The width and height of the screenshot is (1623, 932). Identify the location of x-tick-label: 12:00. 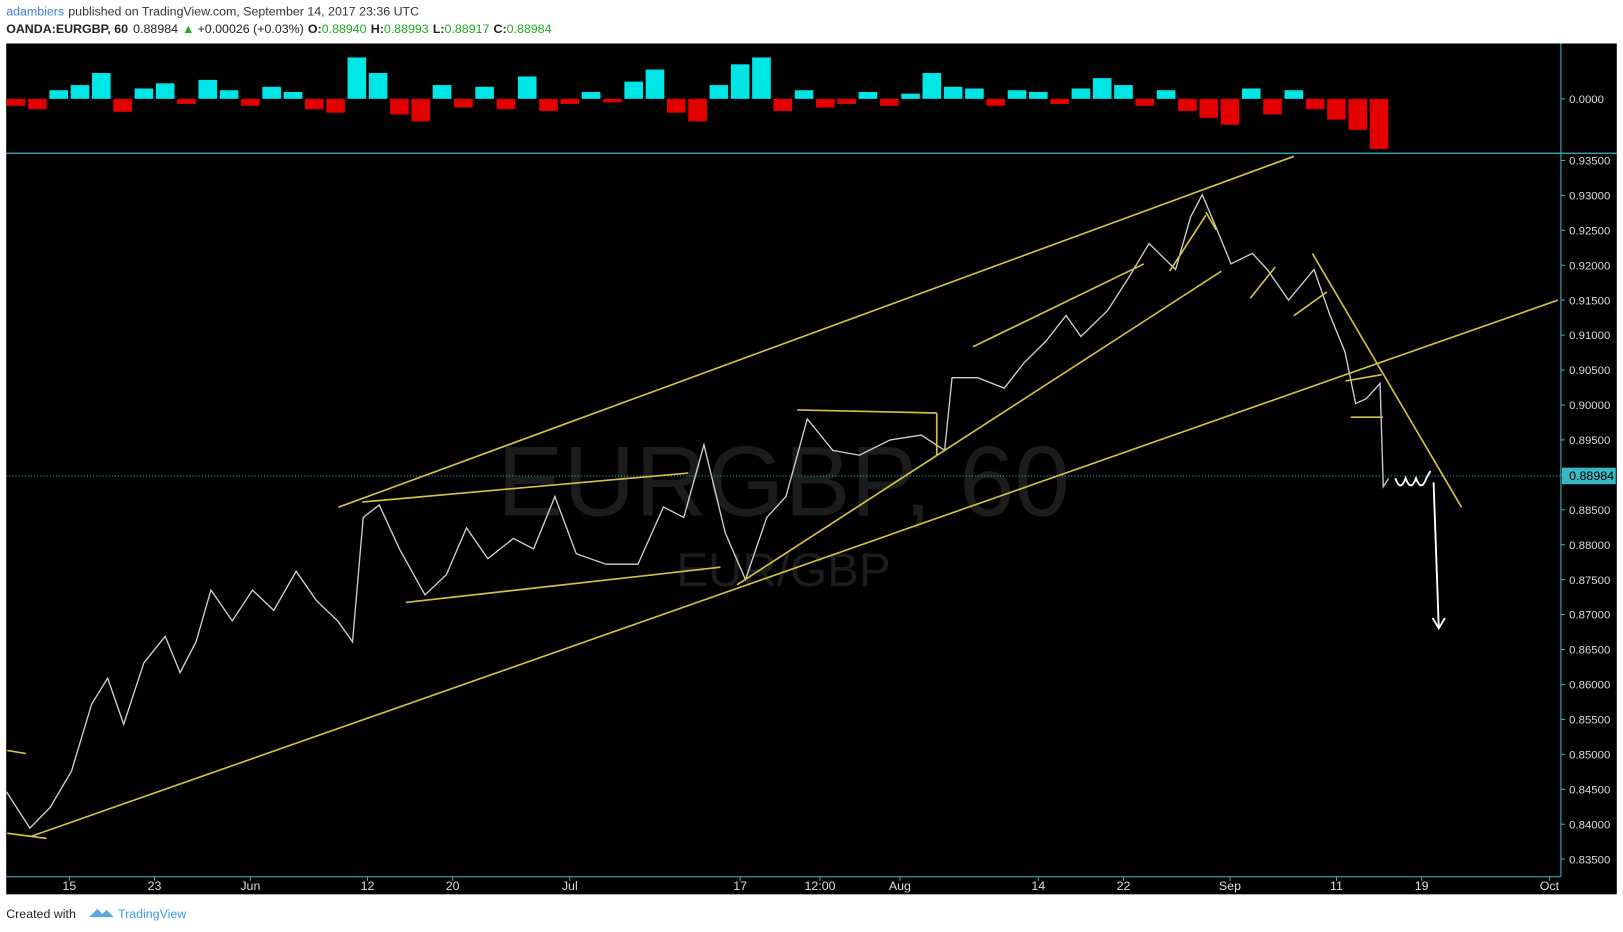
(819, 886).